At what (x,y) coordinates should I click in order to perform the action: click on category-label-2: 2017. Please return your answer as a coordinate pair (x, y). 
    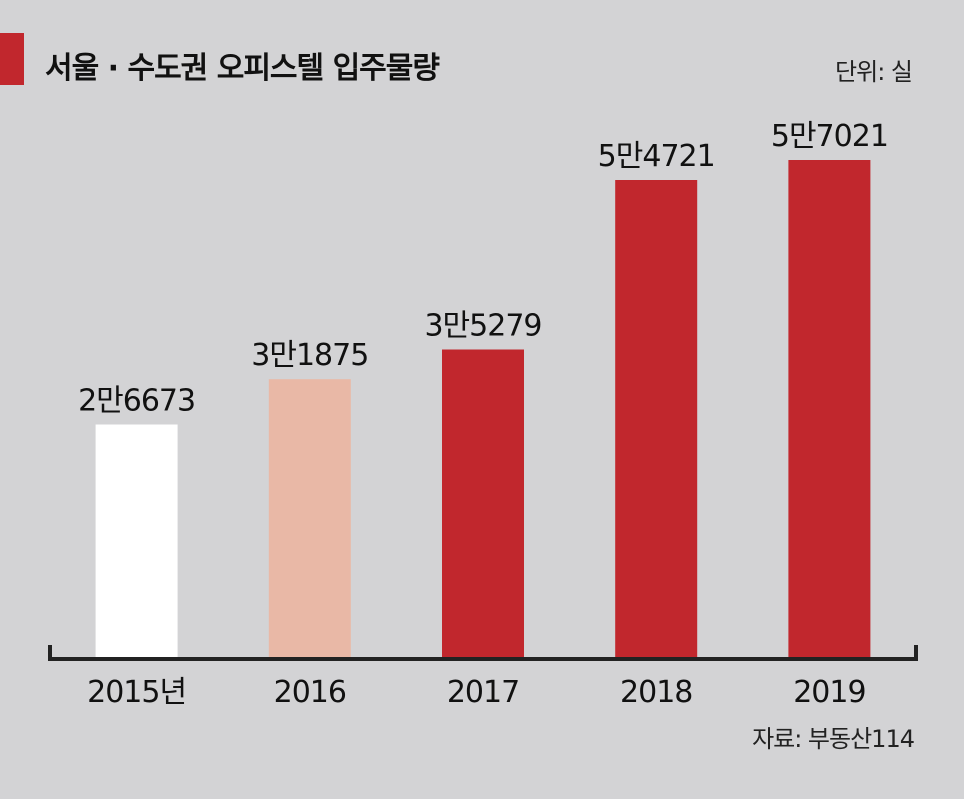
    Looking at the image, I should click on (483, 692).